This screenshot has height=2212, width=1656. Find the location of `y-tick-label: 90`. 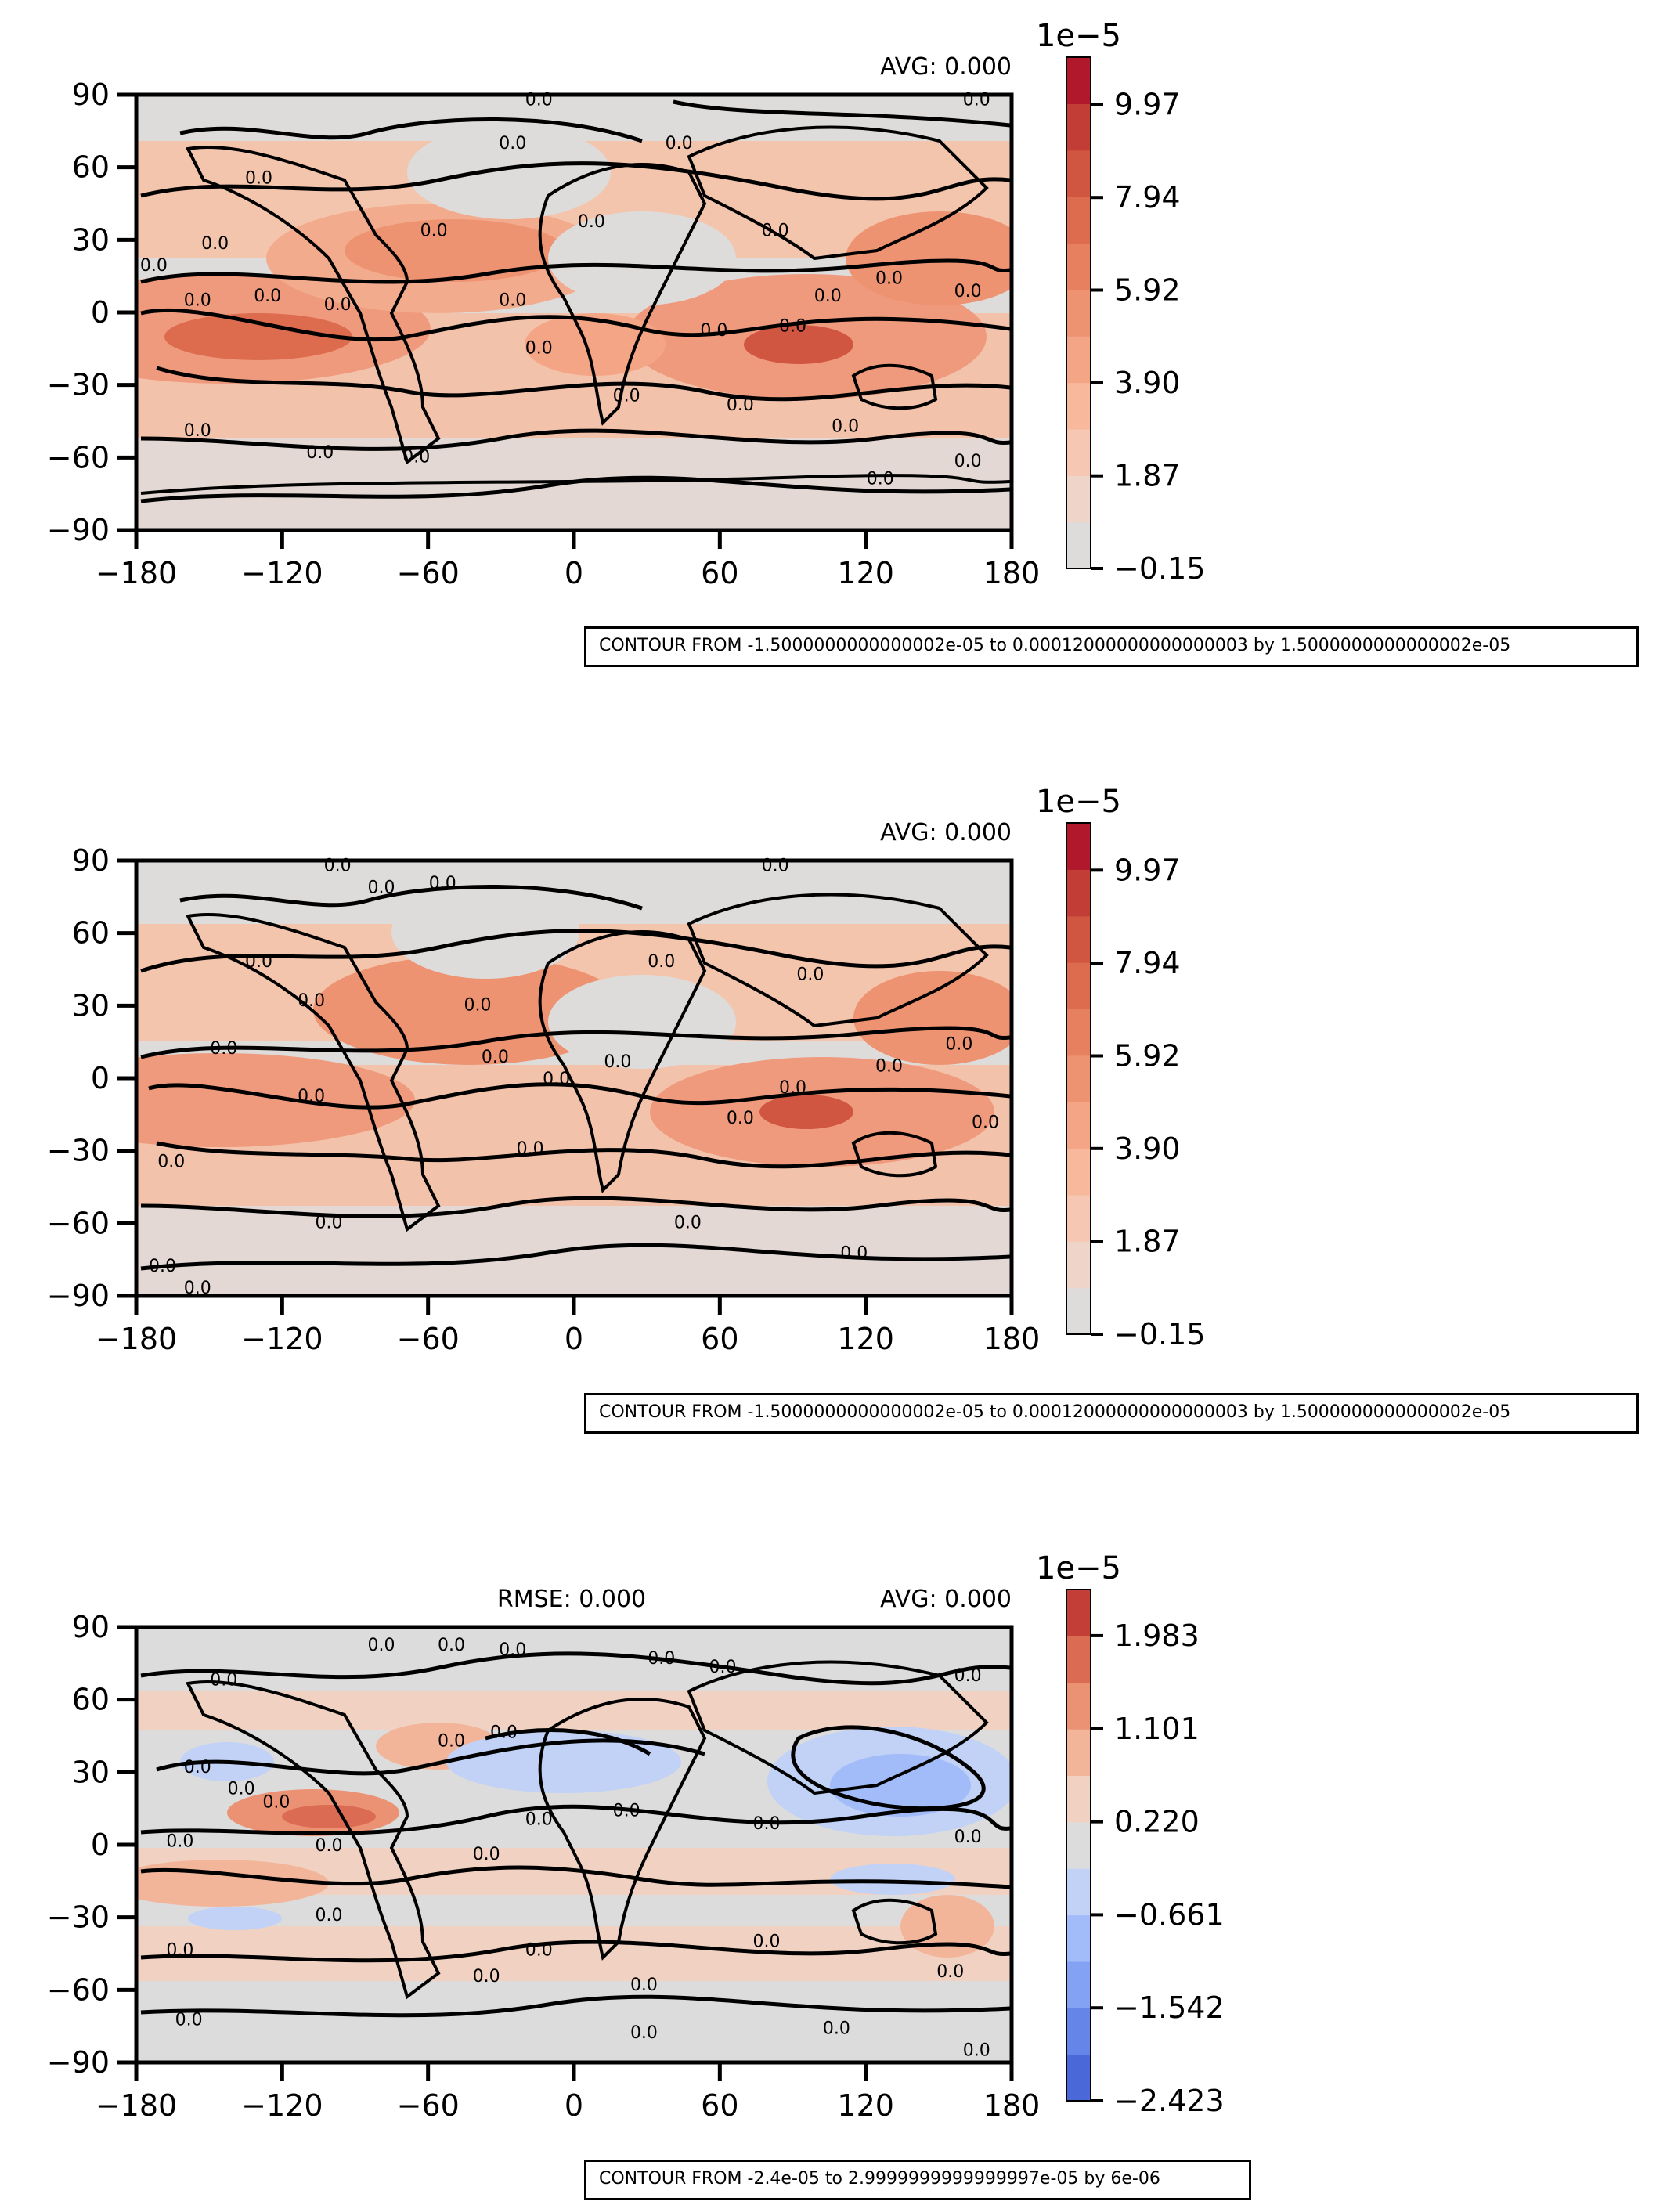

y-tick-label: 90 is located at coordinates (91, 1627).